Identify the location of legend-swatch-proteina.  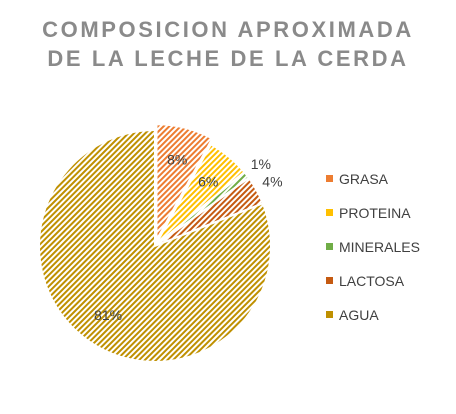
(329, 212).